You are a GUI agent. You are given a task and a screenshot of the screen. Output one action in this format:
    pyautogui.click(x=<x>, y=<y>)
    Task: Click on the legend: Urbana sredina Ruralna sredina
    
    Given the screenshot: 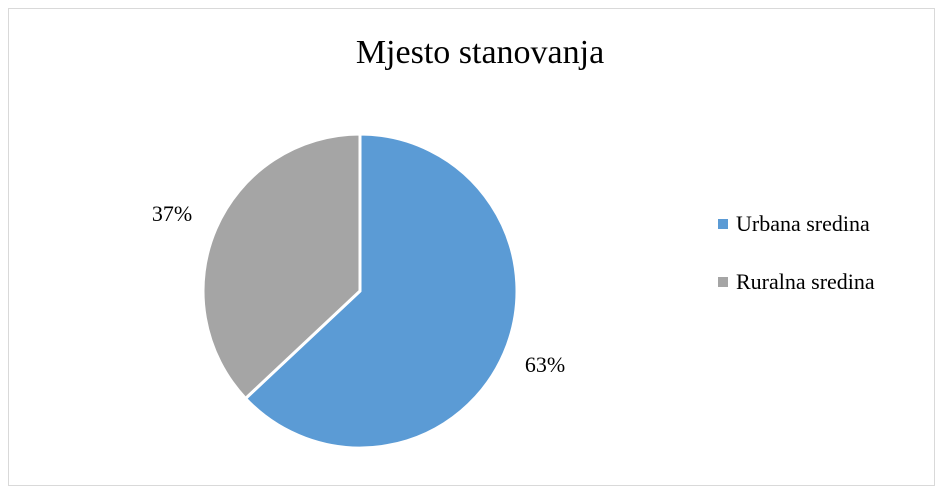 What is the action you would take?
    pyautogui.click(x=796, y=263)
    